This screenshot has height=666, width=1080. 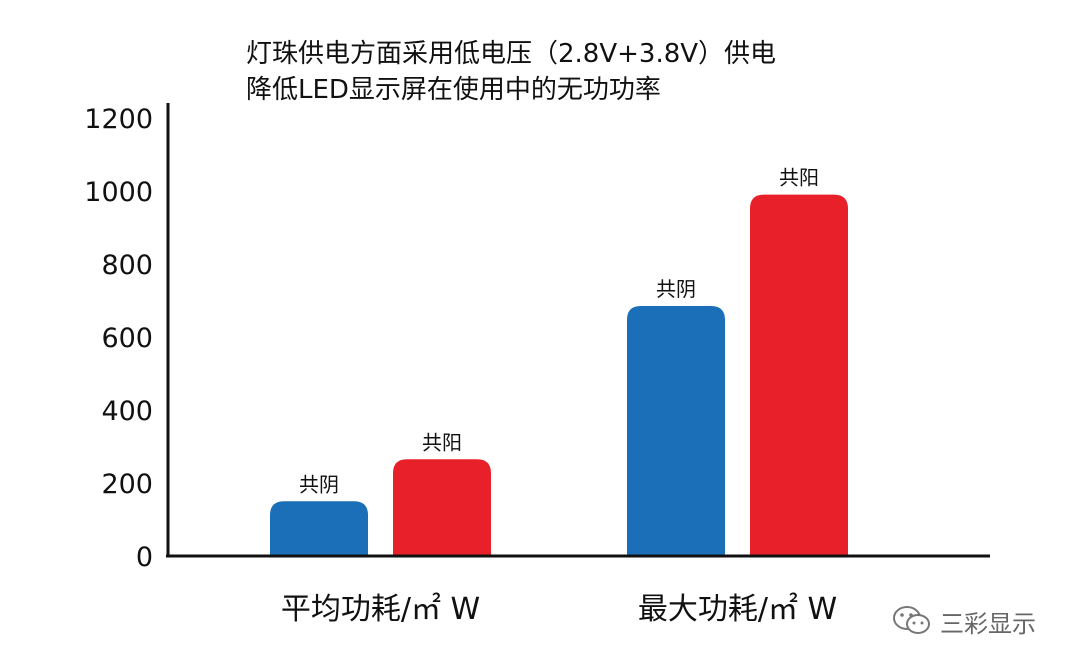 I want to click on y-tick-label: 0, so click(x=144, y=557).